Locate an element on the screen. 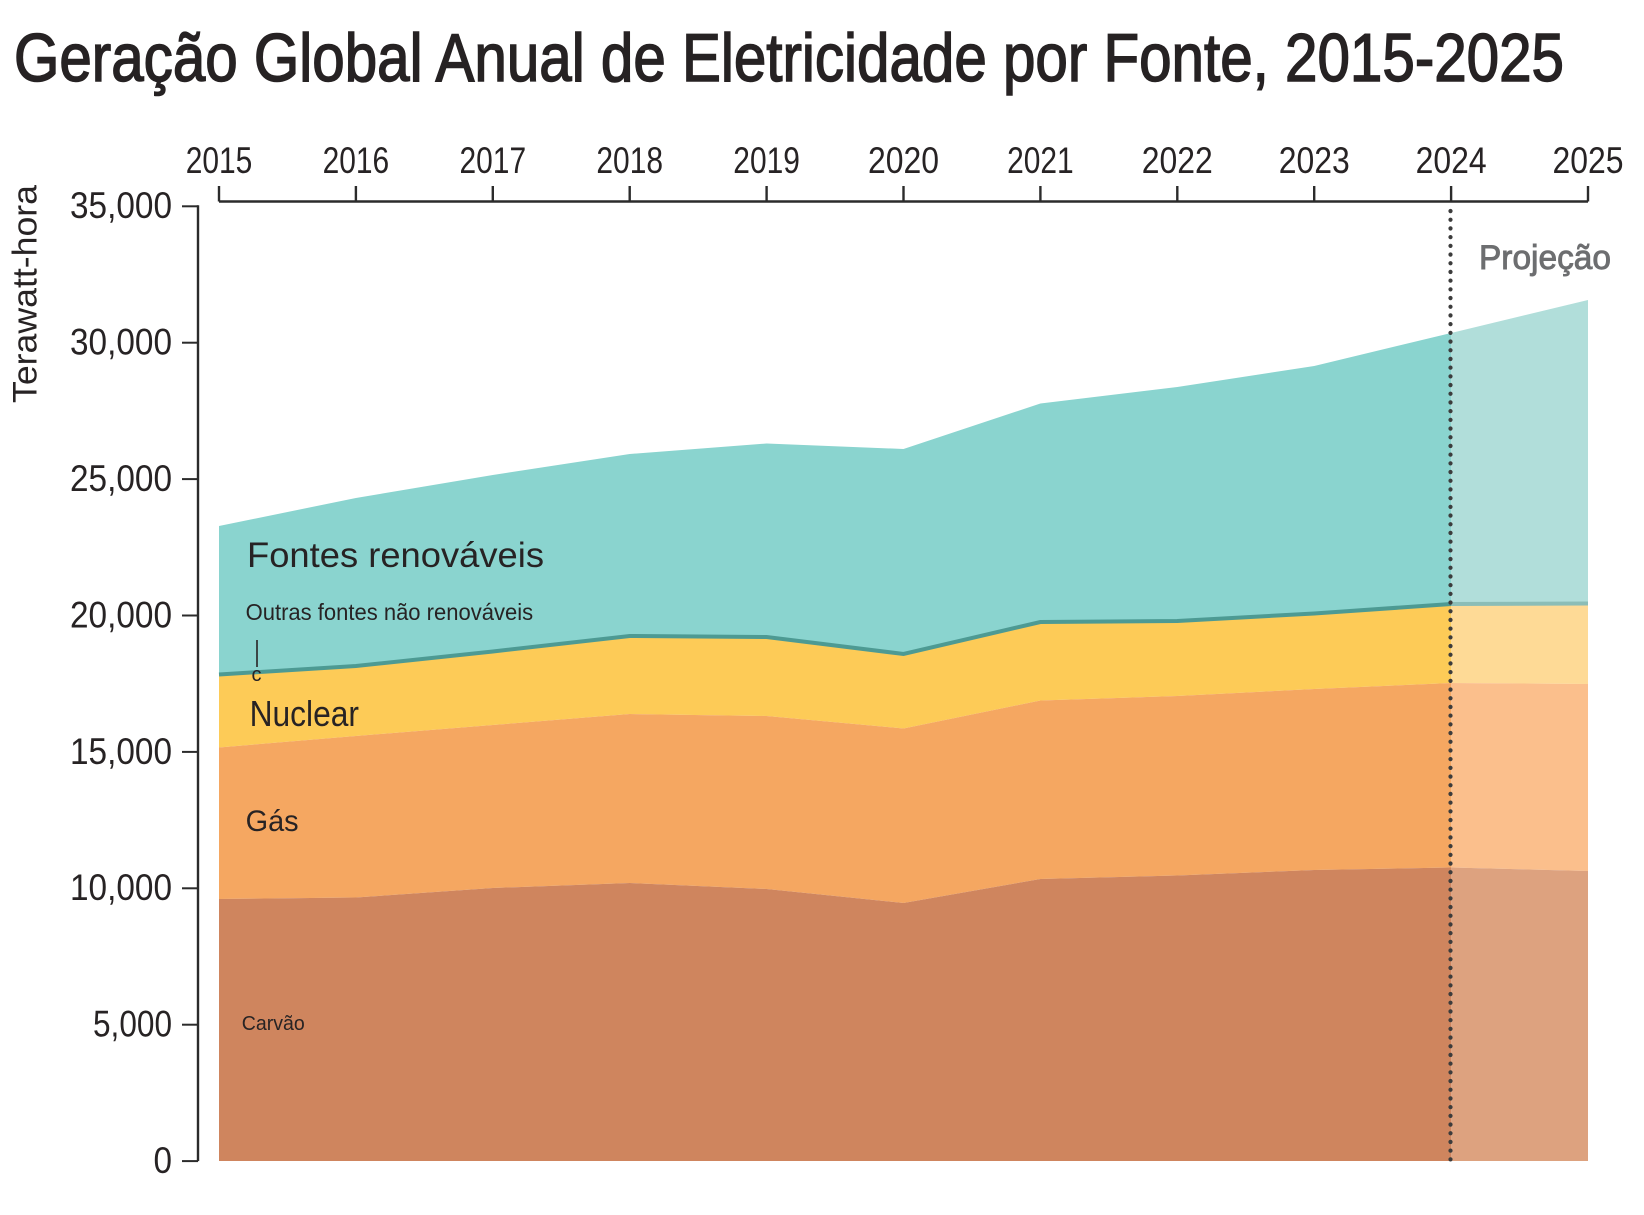 This screenshot has height=1215, width=1644. svg-text: 2025 is located at coordinates (1588, 160).